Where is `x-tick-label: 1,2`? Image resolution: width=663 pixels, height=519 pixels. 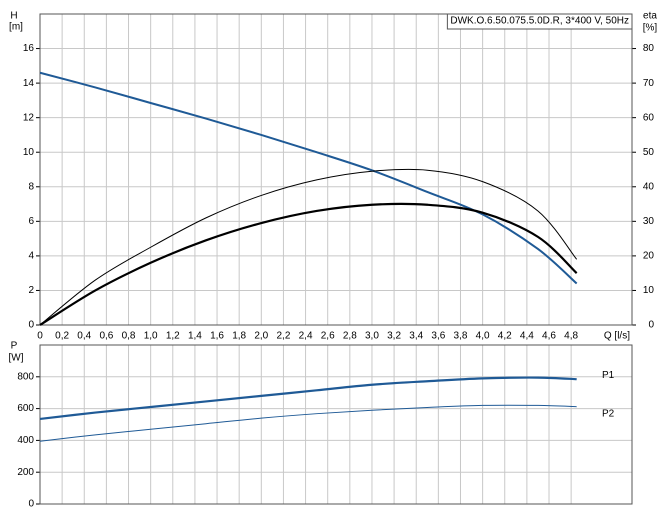 x-tick-label: 1,2 is located at coordinates (173, 336).